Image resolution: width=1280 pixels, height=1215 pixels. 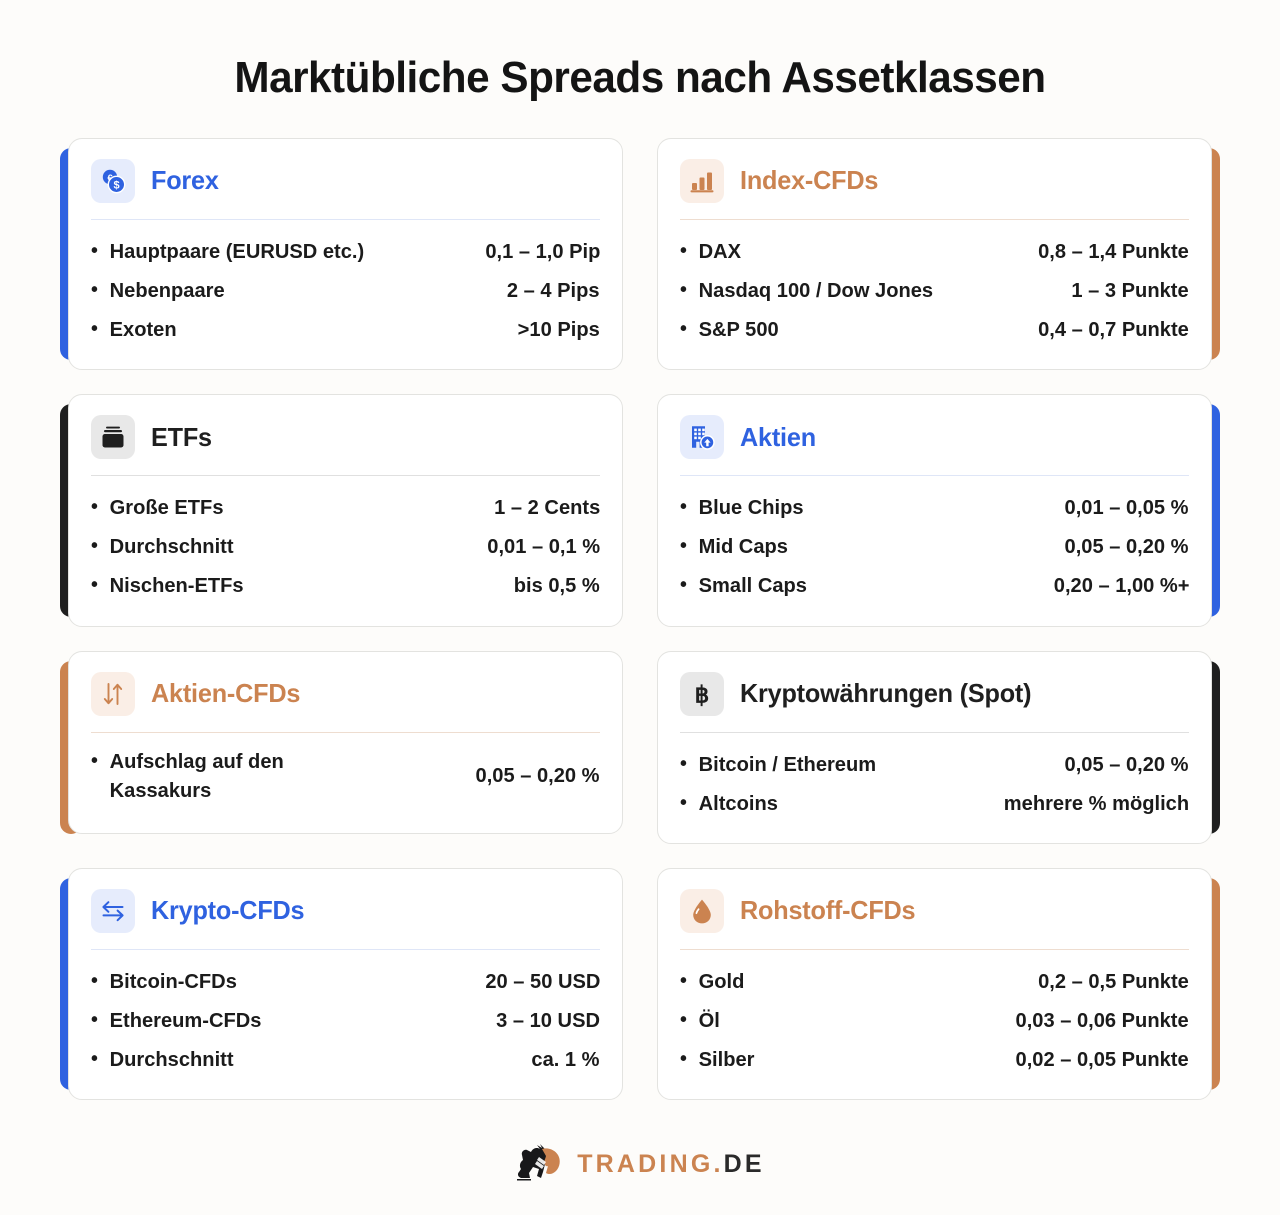 I want to click on spread-row-label-wrap: • Silber, so click(x=717, y=1059).